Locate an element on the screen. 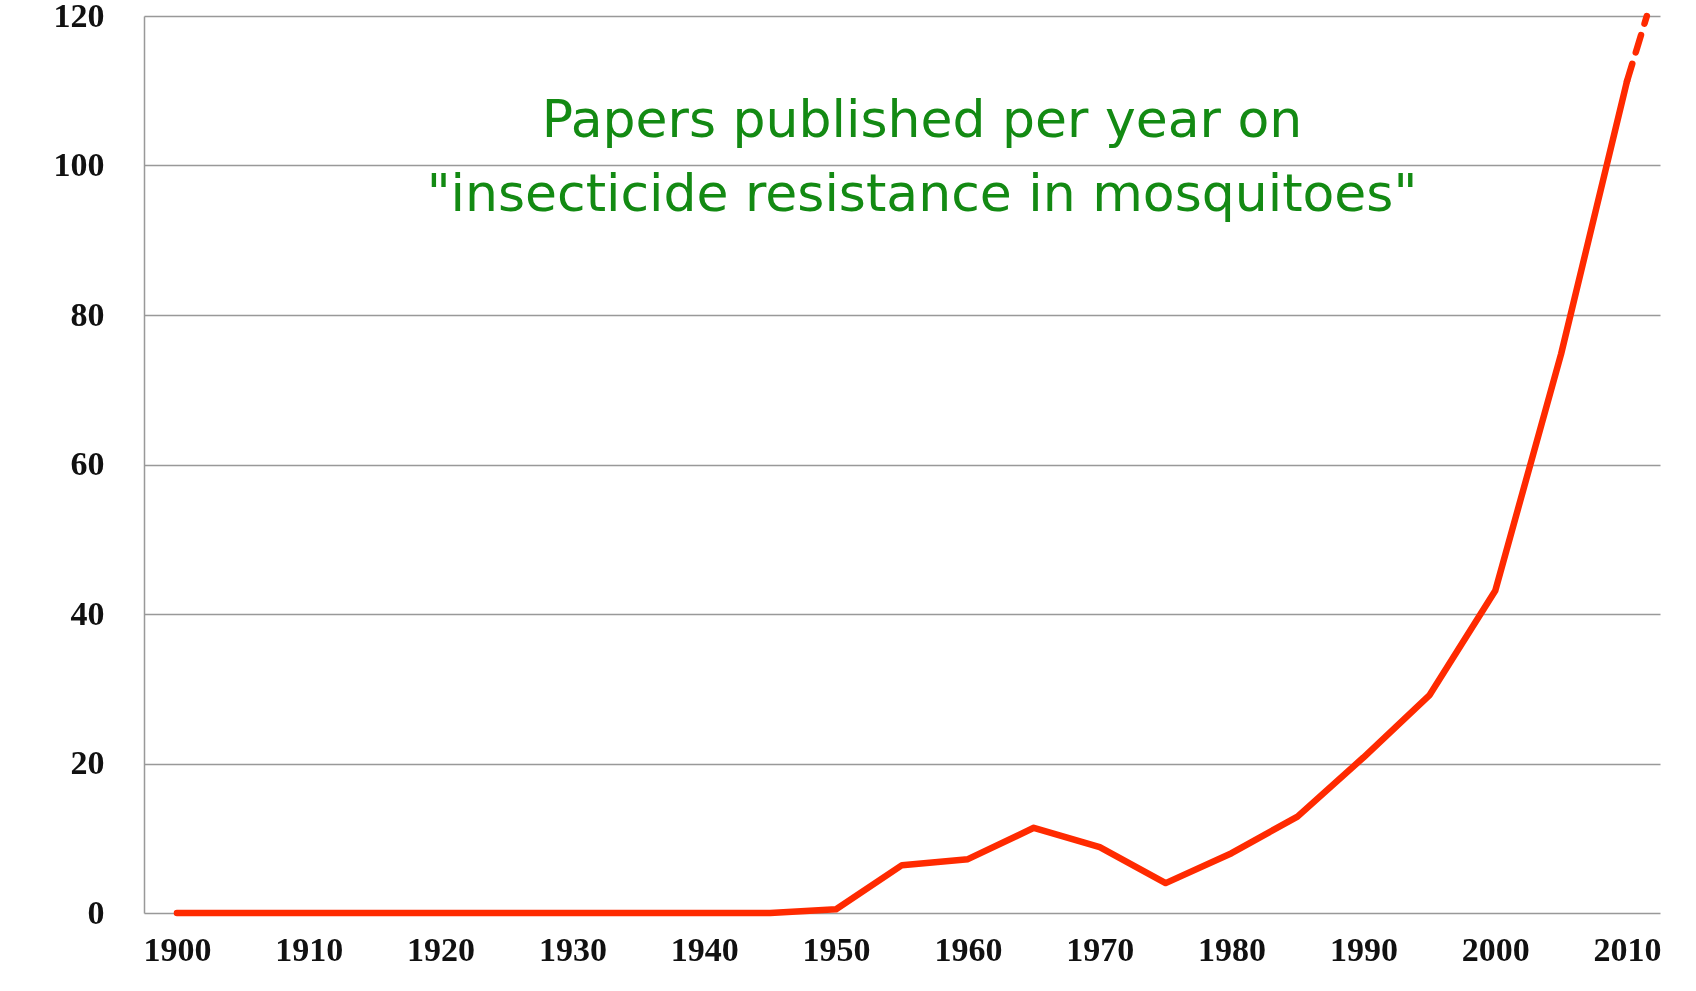  y-tick-label: 60 is located at coordinates (87, 463).